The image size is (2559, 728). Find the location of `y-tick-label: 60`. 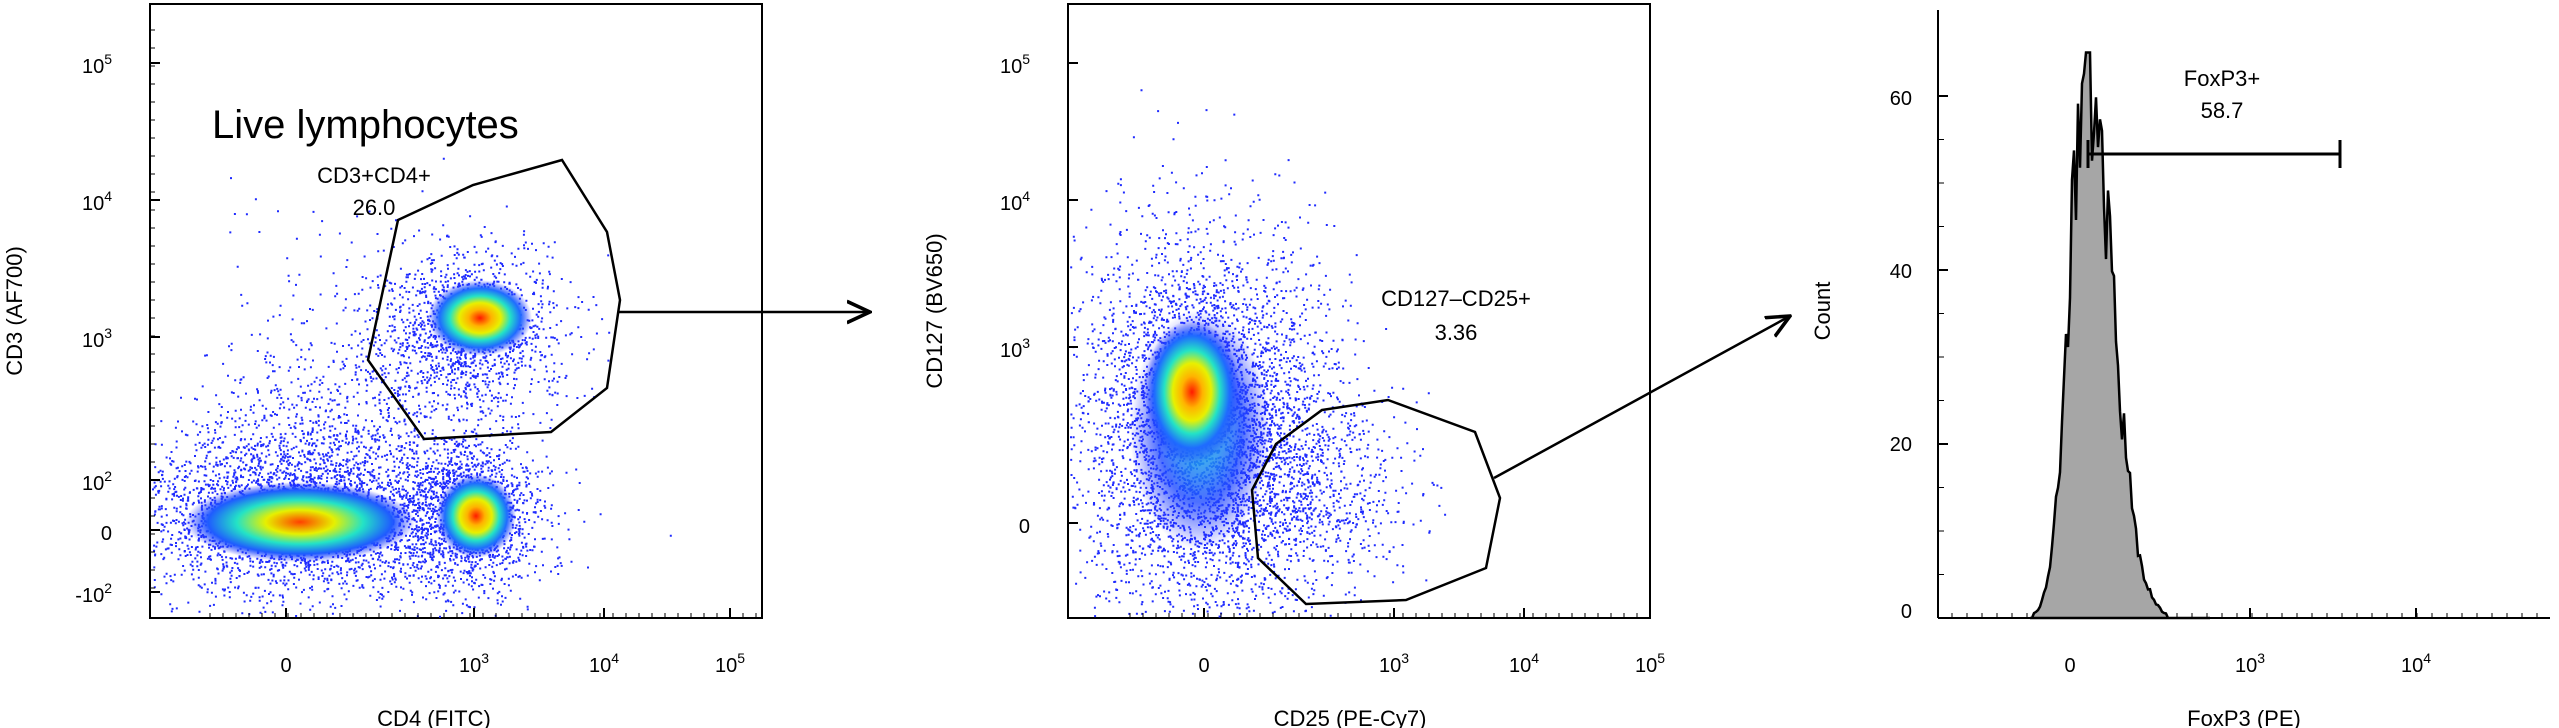

y-tick-label: 60 is located at coordinates (1901, 99).